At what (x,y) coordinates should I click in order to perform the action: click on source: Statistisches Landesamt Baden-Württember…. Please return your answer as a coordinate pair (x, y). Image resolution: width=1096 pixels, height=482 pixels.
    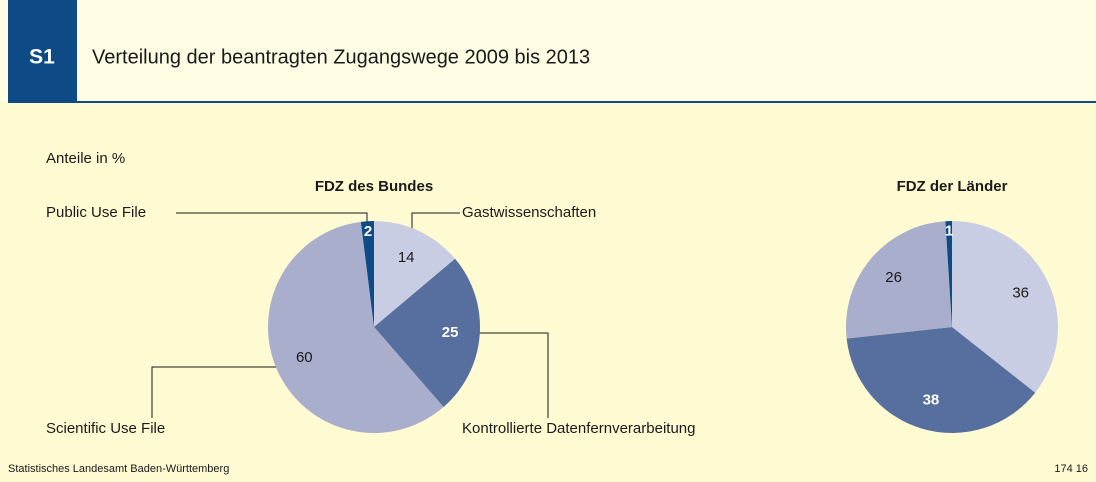
    Looking at the image, I should click on (118, 469).